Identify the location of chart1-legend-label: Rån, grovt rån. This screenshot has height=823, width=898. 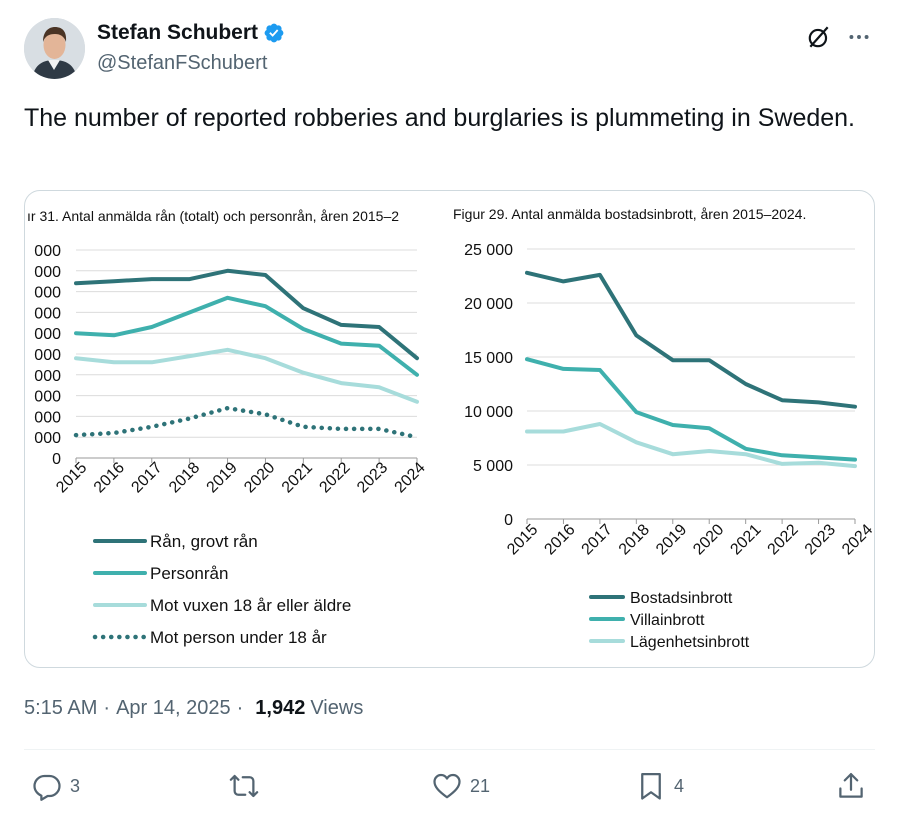
(204, 541).